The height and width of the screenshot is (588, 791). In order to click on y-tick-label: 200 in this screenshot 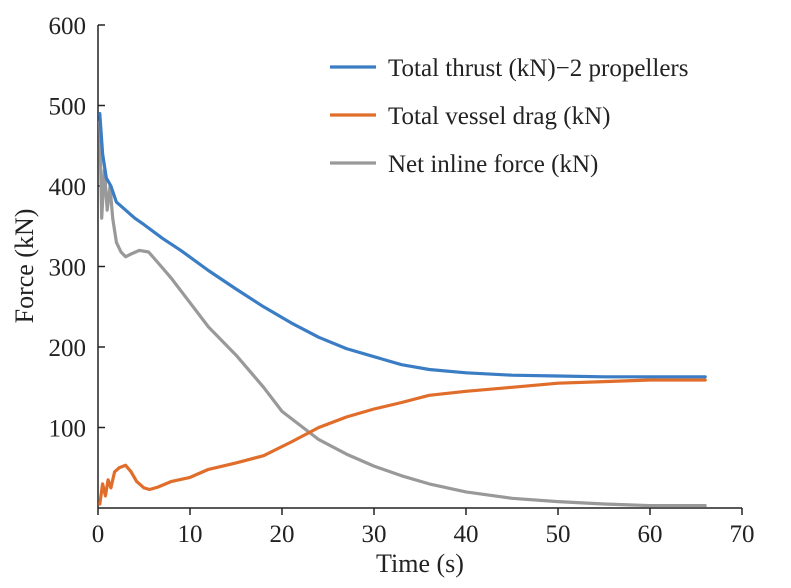, I will do `click(68, 348)`.